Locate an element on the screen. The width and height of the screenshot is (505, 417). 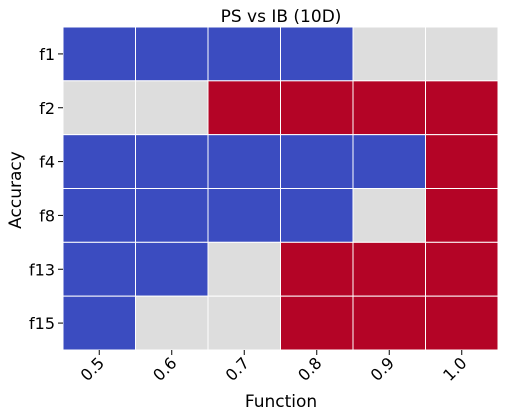
y-tick-label: f15 is located at coordinates (42, 323).